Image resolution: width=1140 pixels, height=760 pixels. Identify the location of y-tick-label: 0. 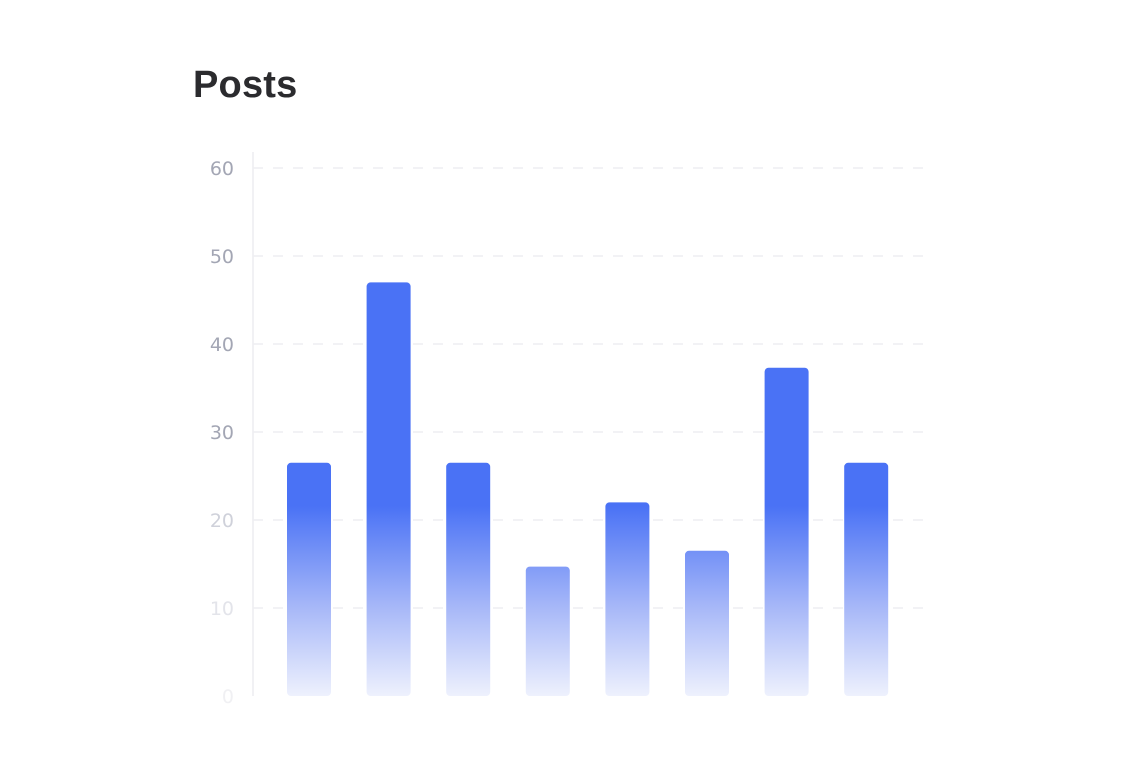
(228, 697).